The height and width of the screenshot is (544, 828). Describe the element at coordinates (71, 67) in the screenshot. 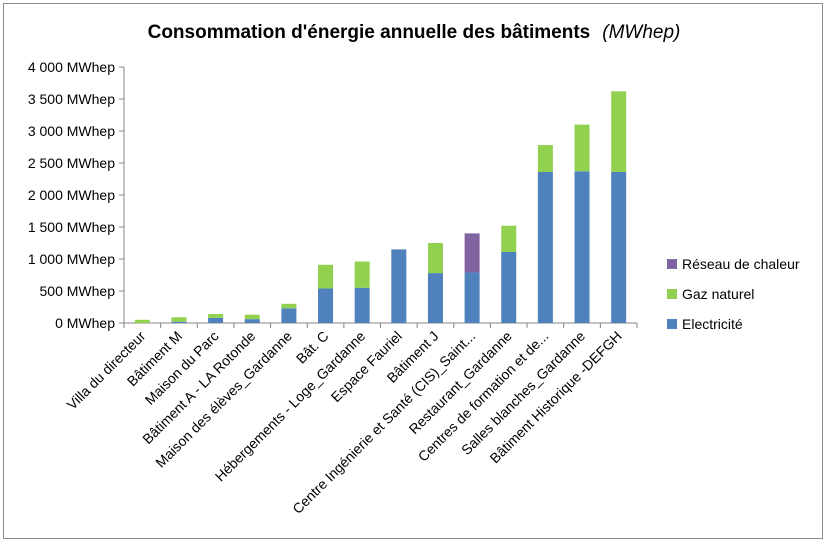

I see `y-tick-label: 4 000 MWhep` at that location.